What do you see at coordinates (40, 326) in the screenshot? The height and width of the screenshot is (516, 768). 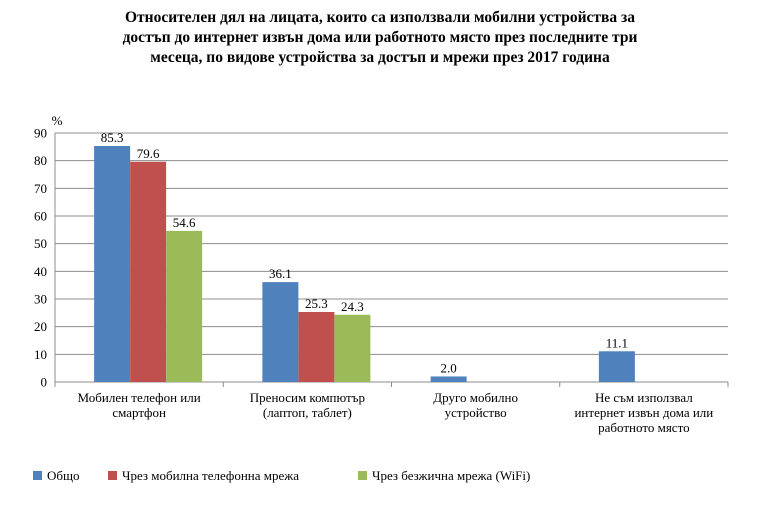 I see `y-tick-label: 20` at bounding box center [40, 326].